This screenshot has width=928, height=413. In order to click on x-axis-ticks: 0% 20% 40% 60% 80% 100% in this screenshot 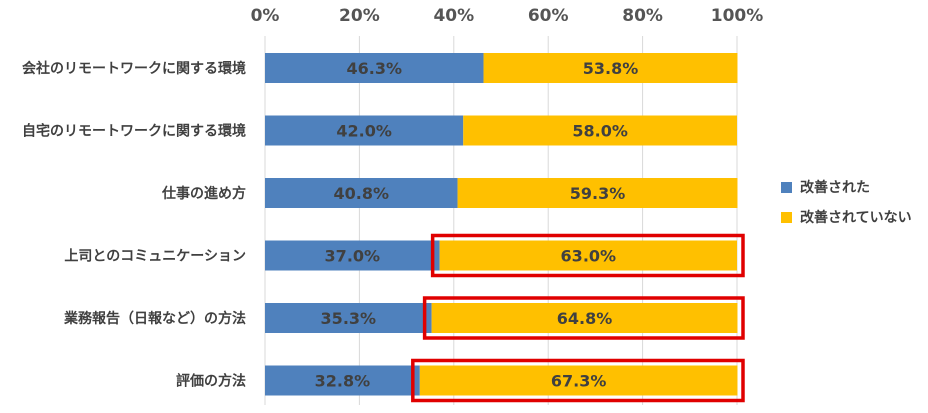, I will do `click(507, 16)`.